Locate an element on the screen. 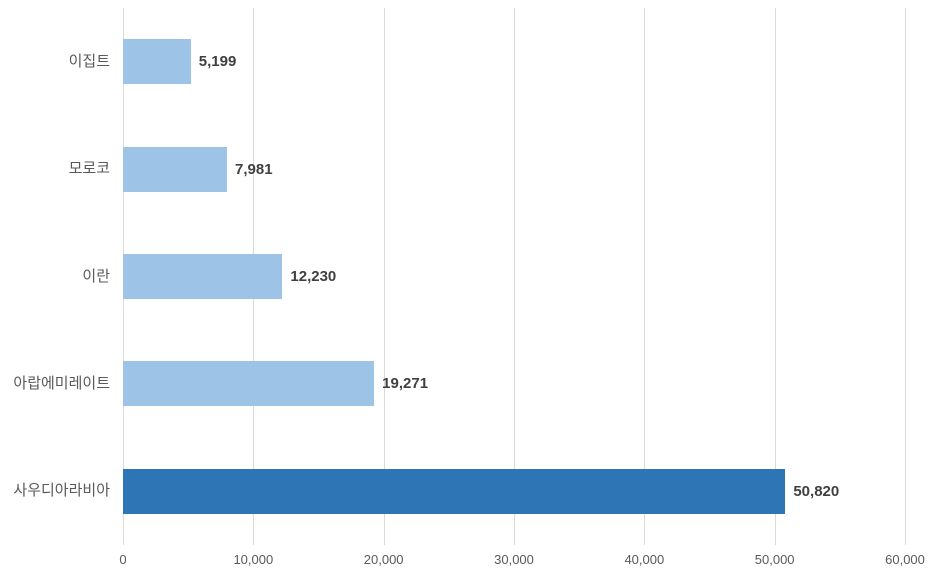 Image resolution: width=935 pixels, height=579 pixels. value-label: 12,230 is located at coordinates (313, 276).